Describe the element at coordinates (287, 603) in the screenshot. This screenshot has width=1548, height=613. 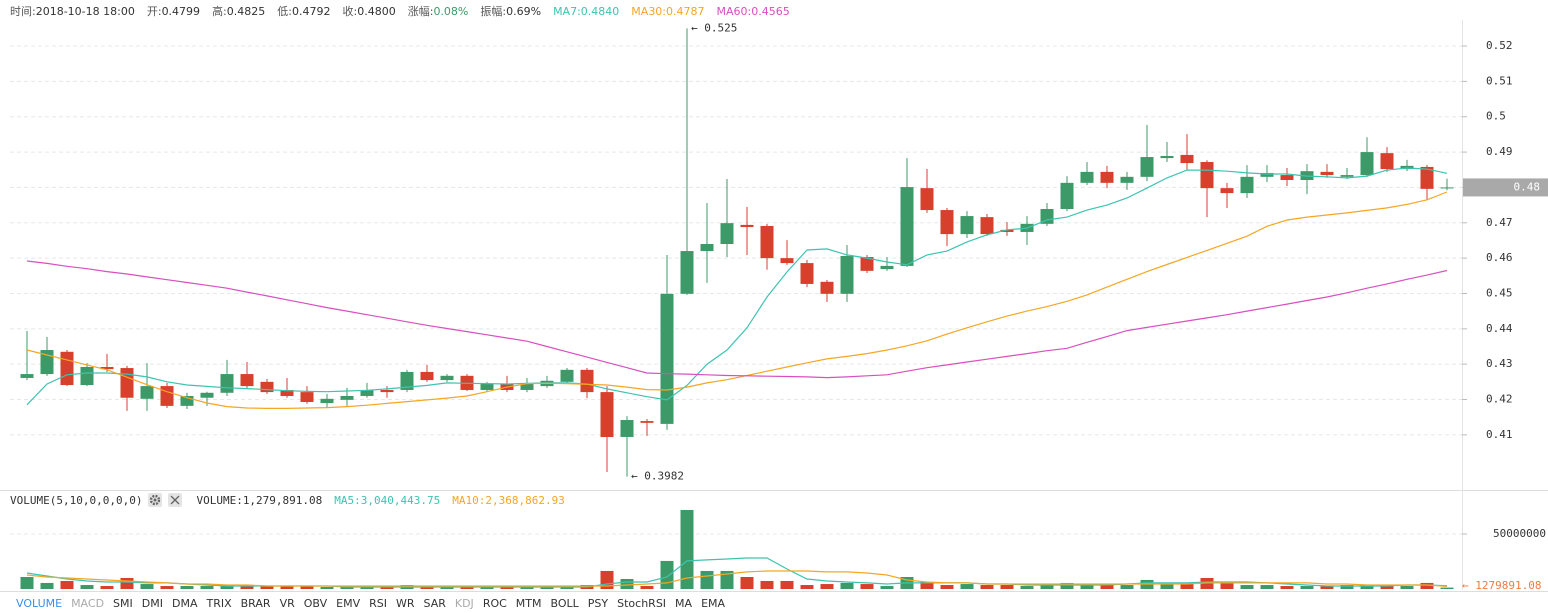
I see `indicator-tab: VR` at that location.